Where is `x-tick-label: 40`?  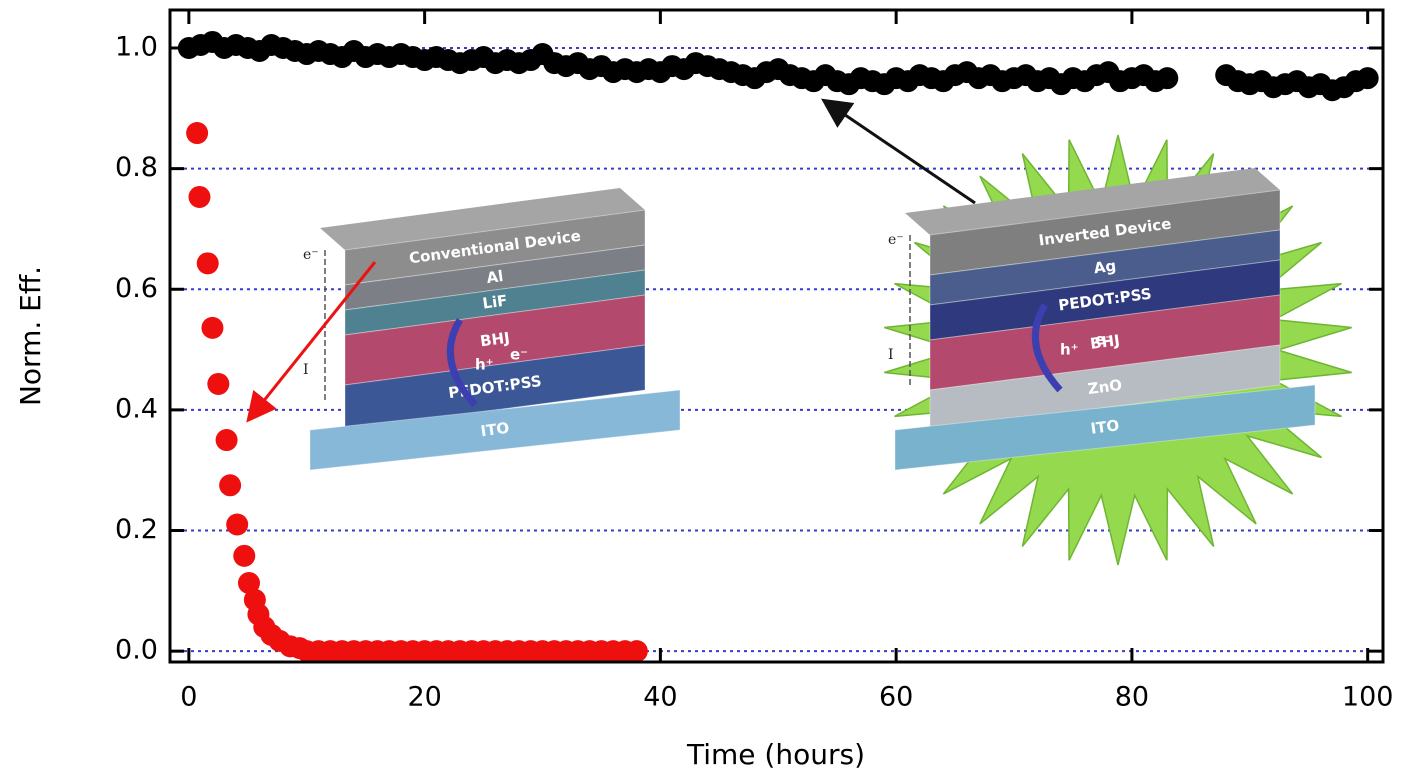
x-tick-label: 40 is located at coordinates (660, 697).